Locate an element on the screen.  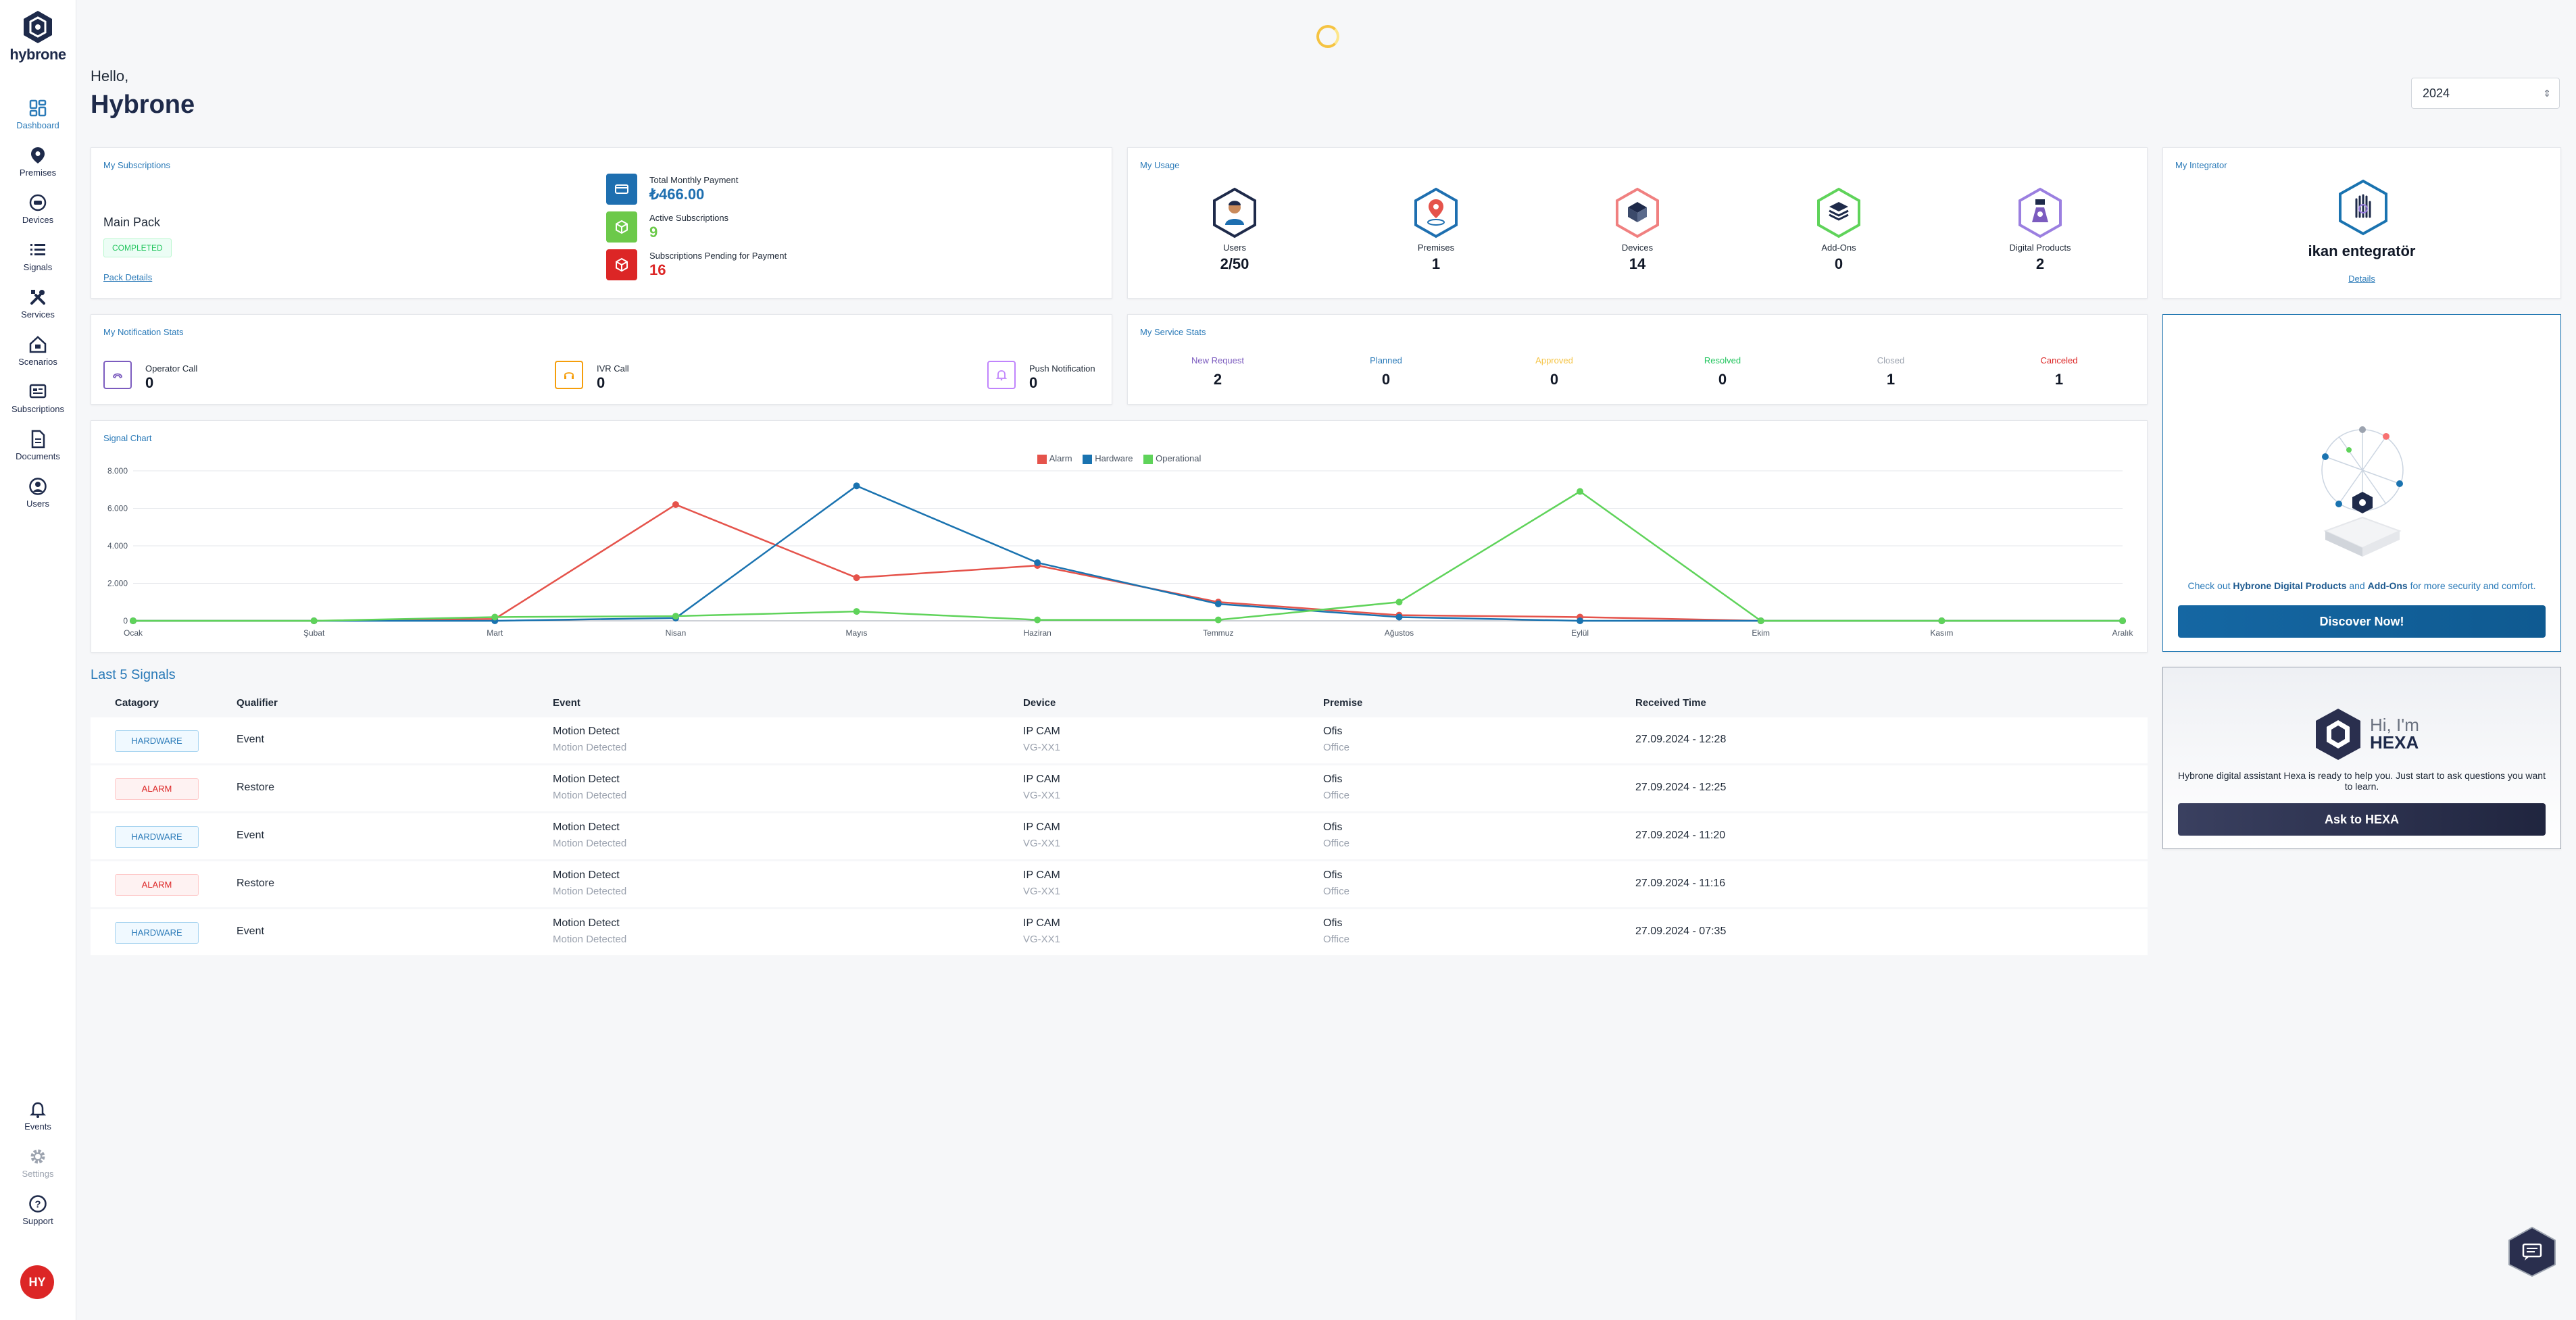
users-hex-icon is located at coordinates (1234, 212).